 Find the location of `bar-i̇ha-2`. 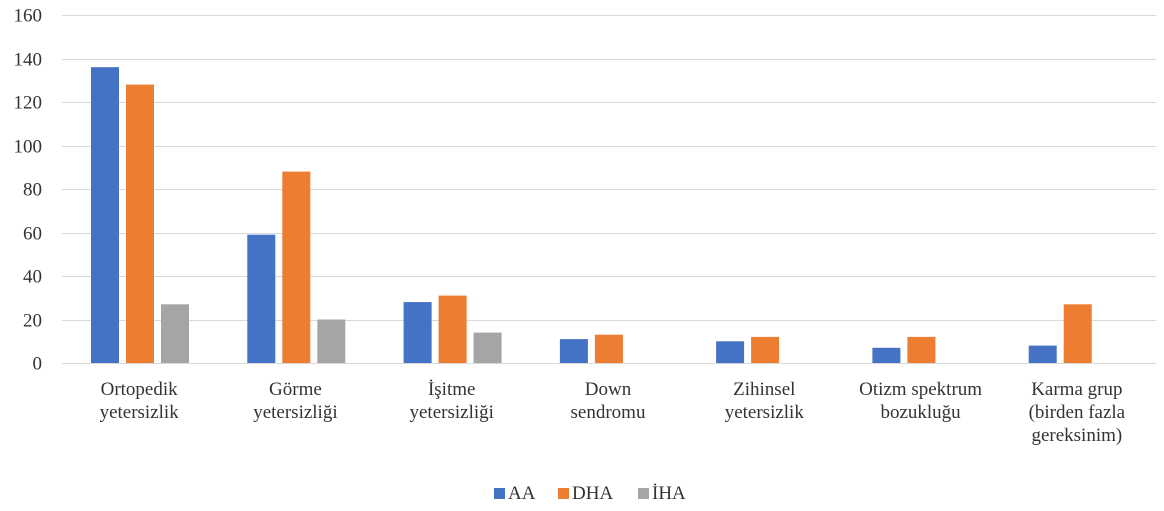

bar-i̇ha-2 is located at coordinates (487, 347).